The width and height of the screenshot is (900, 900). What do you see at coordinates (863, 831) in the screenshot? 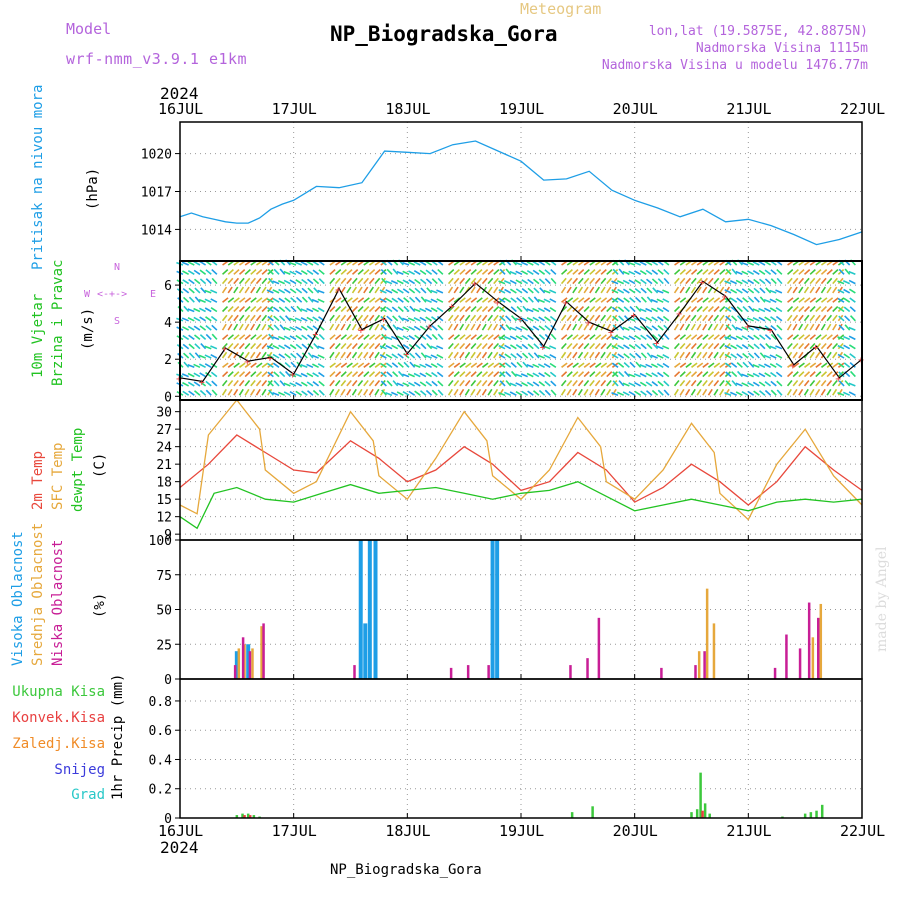
I see `day-label: 22JUL` at bounding box center [863, 831].